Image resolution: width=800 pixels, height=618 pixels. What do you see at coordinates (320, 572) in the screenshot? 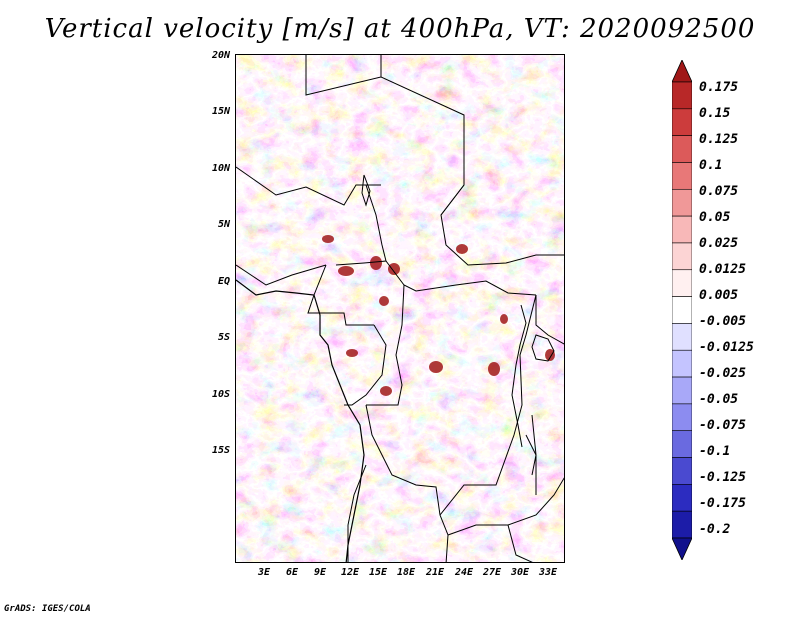
I see `lon-label-9e: 9E` at bounding box center [320, 572].